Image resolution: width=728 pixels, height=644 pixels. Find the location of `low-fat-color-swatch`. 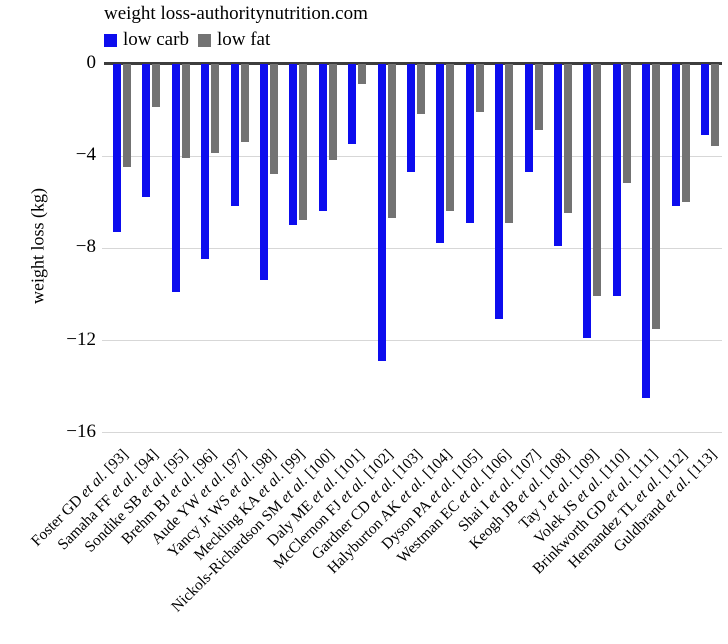

low-fat-color-swatch is located at coordinates (204, 40).